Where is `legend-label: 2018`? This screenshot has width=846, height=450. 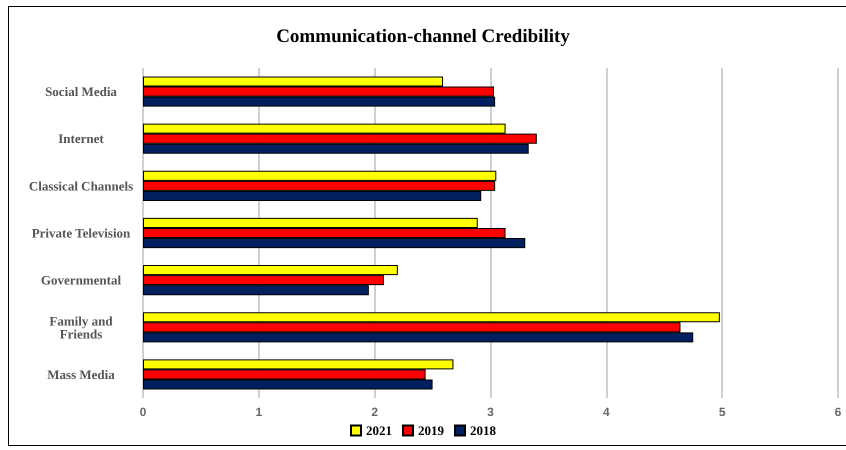 legend-label: 2018 is located at coordinates (483, 430).